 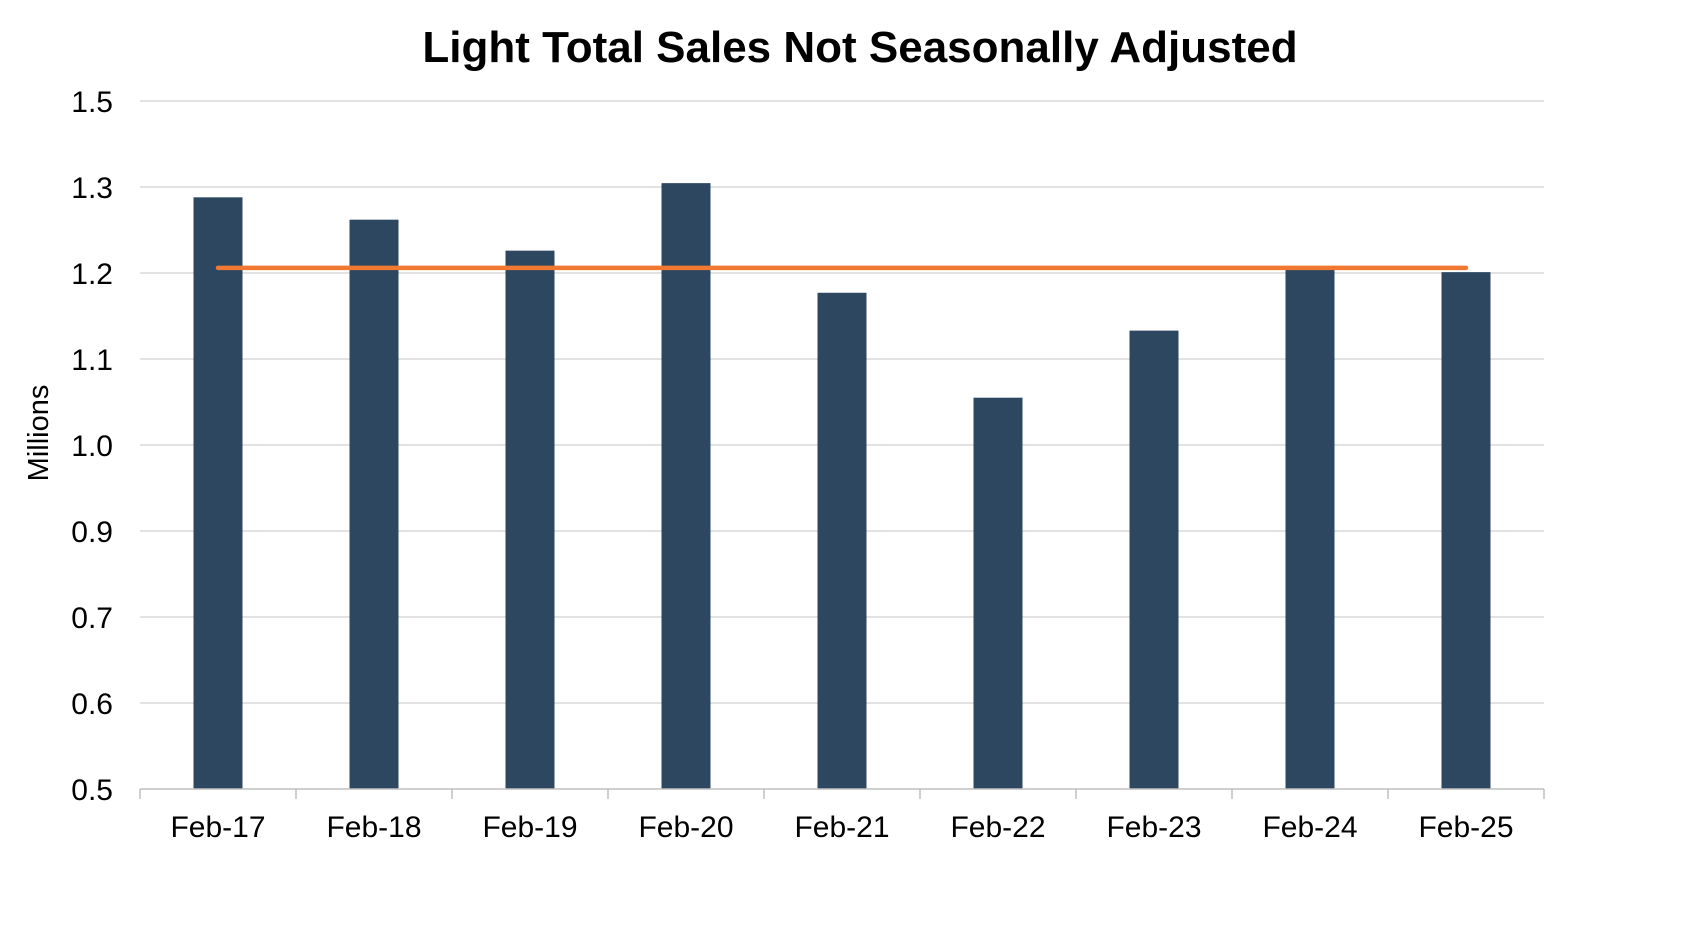 I want to click on x-axis, so click(x=842, y=793).